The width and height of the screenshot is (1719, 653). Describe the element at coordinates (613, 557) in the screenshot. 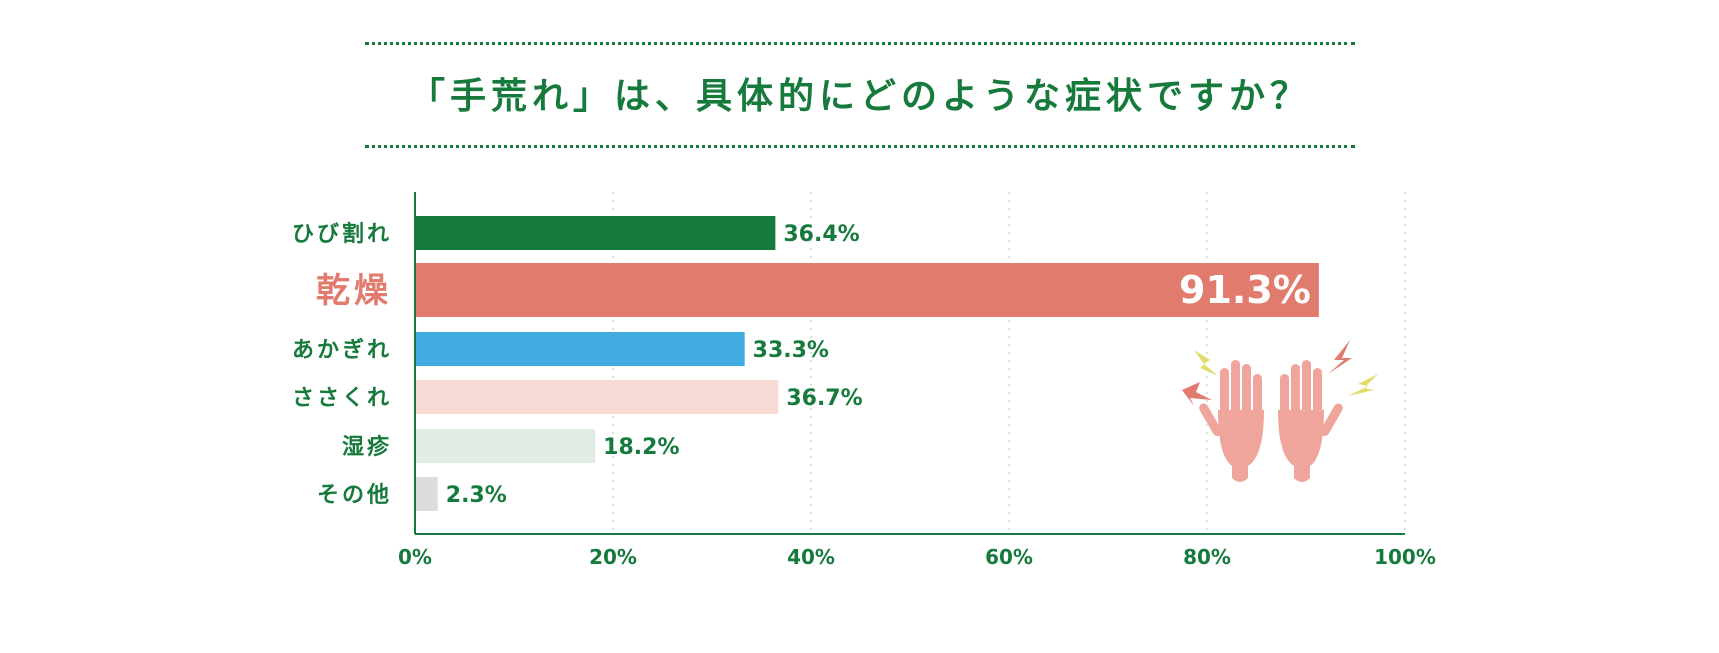

I see `x-tick-label: 20%` at that location.